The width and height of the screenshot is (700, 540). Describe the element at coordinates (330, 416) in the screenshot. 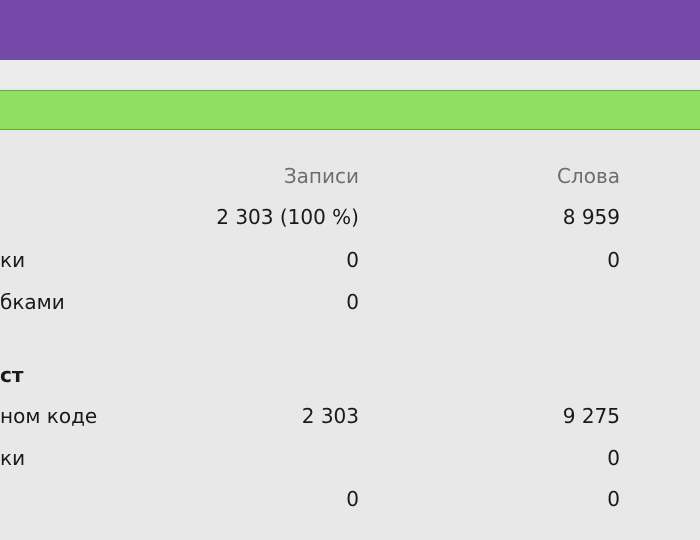

I see `row-records-value: 2 303` at that location.